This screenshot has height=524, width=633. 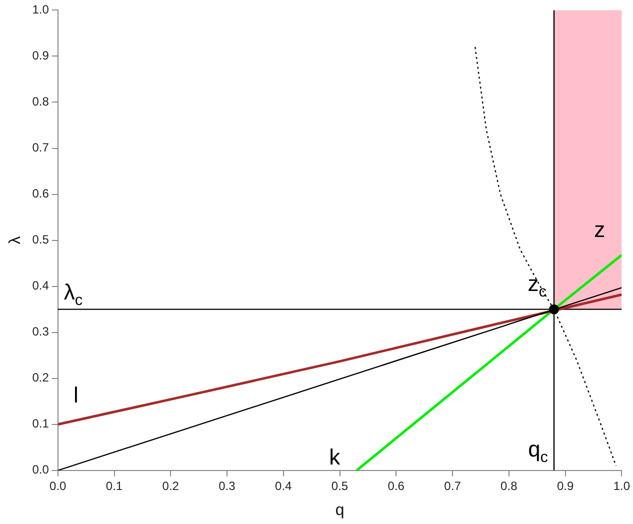 I want to click on x-tick-label: 0.7, so click(x=453, y=485).